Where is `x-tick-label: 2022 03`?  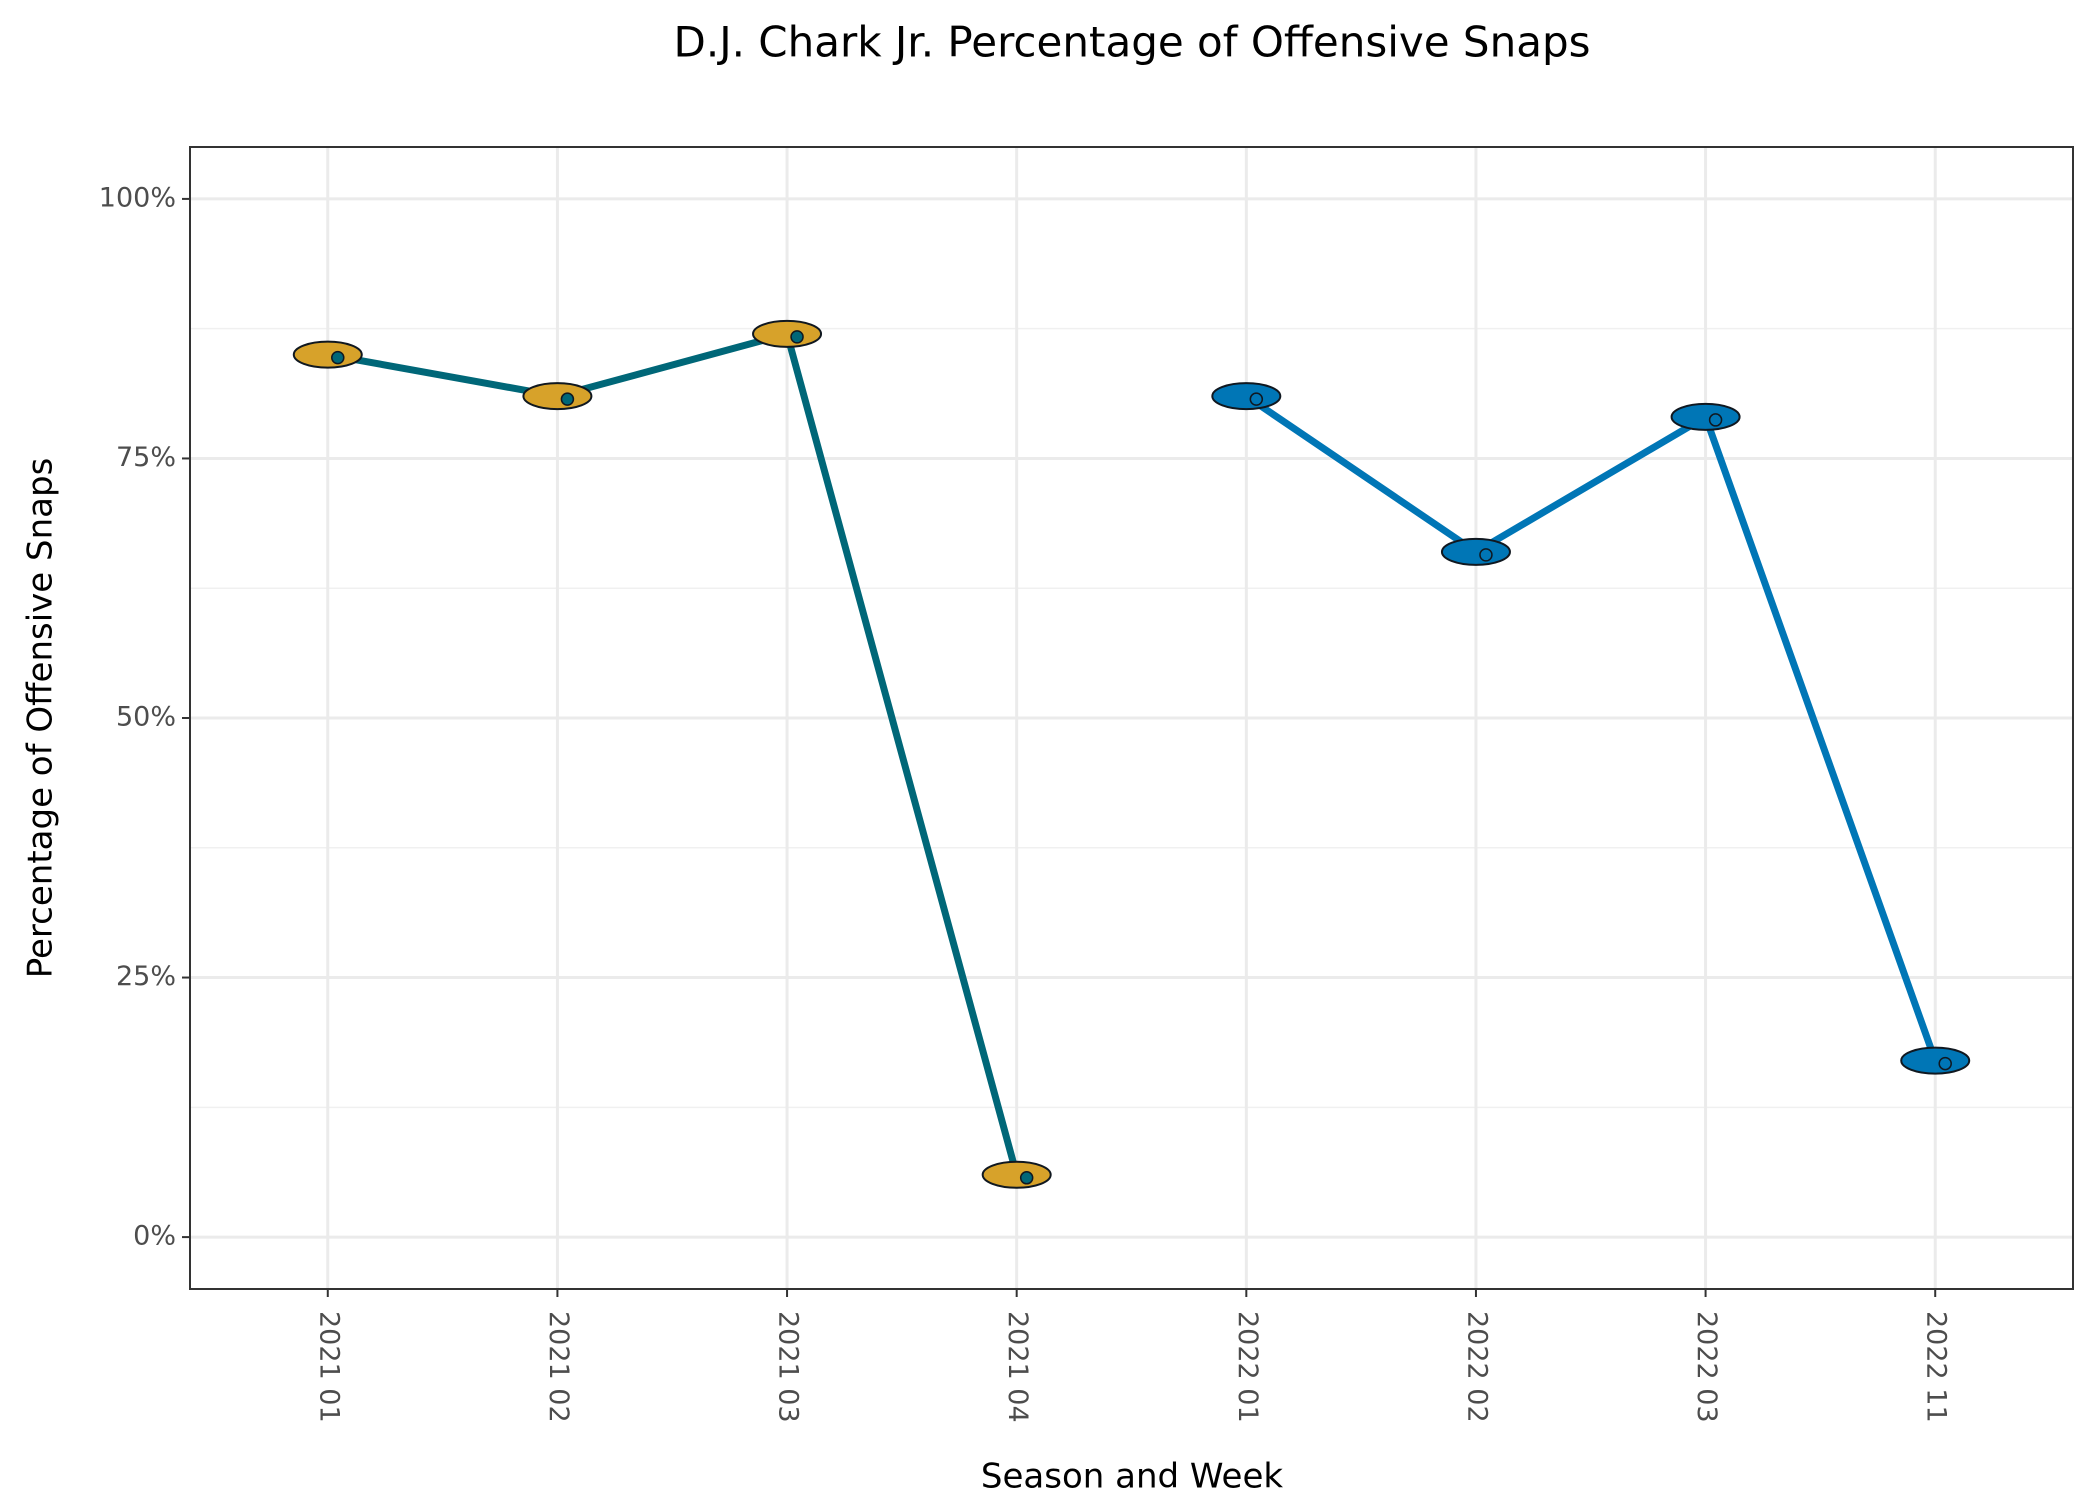 x-tick-label: 2022 03 is located at coordinates (1706, 1367).